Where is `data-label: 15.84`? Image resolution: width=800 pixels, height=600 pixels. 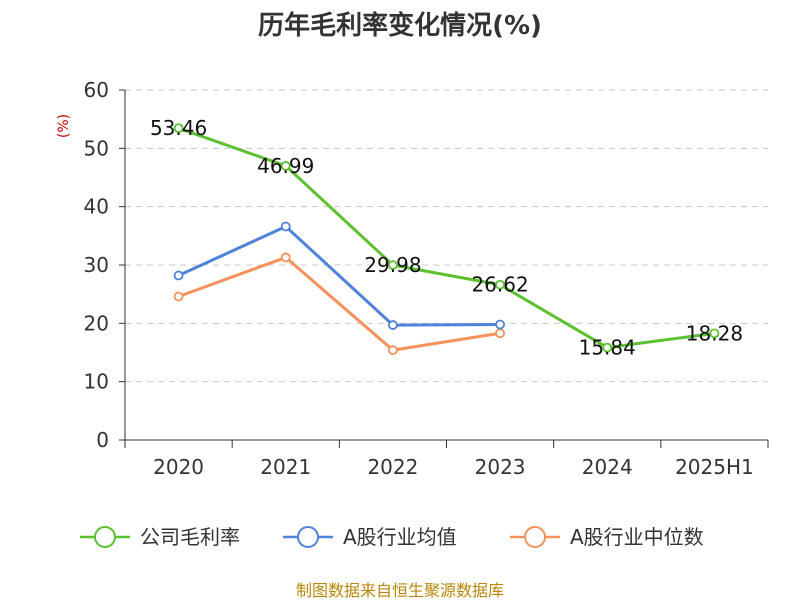
data-label: 15.84 is located at coordinates (607, 348).